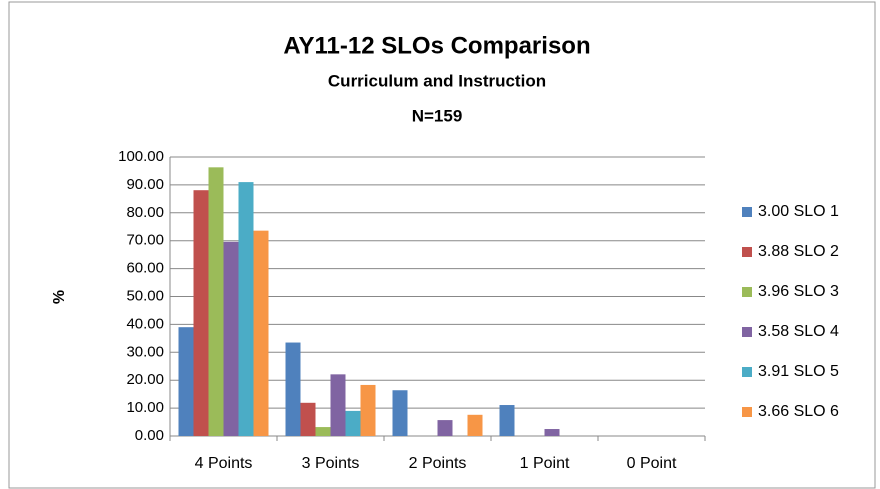  Describe the element at coordinates (652, 463) in the screenshot. I see `x-tick-label: 0 Point` at that location.